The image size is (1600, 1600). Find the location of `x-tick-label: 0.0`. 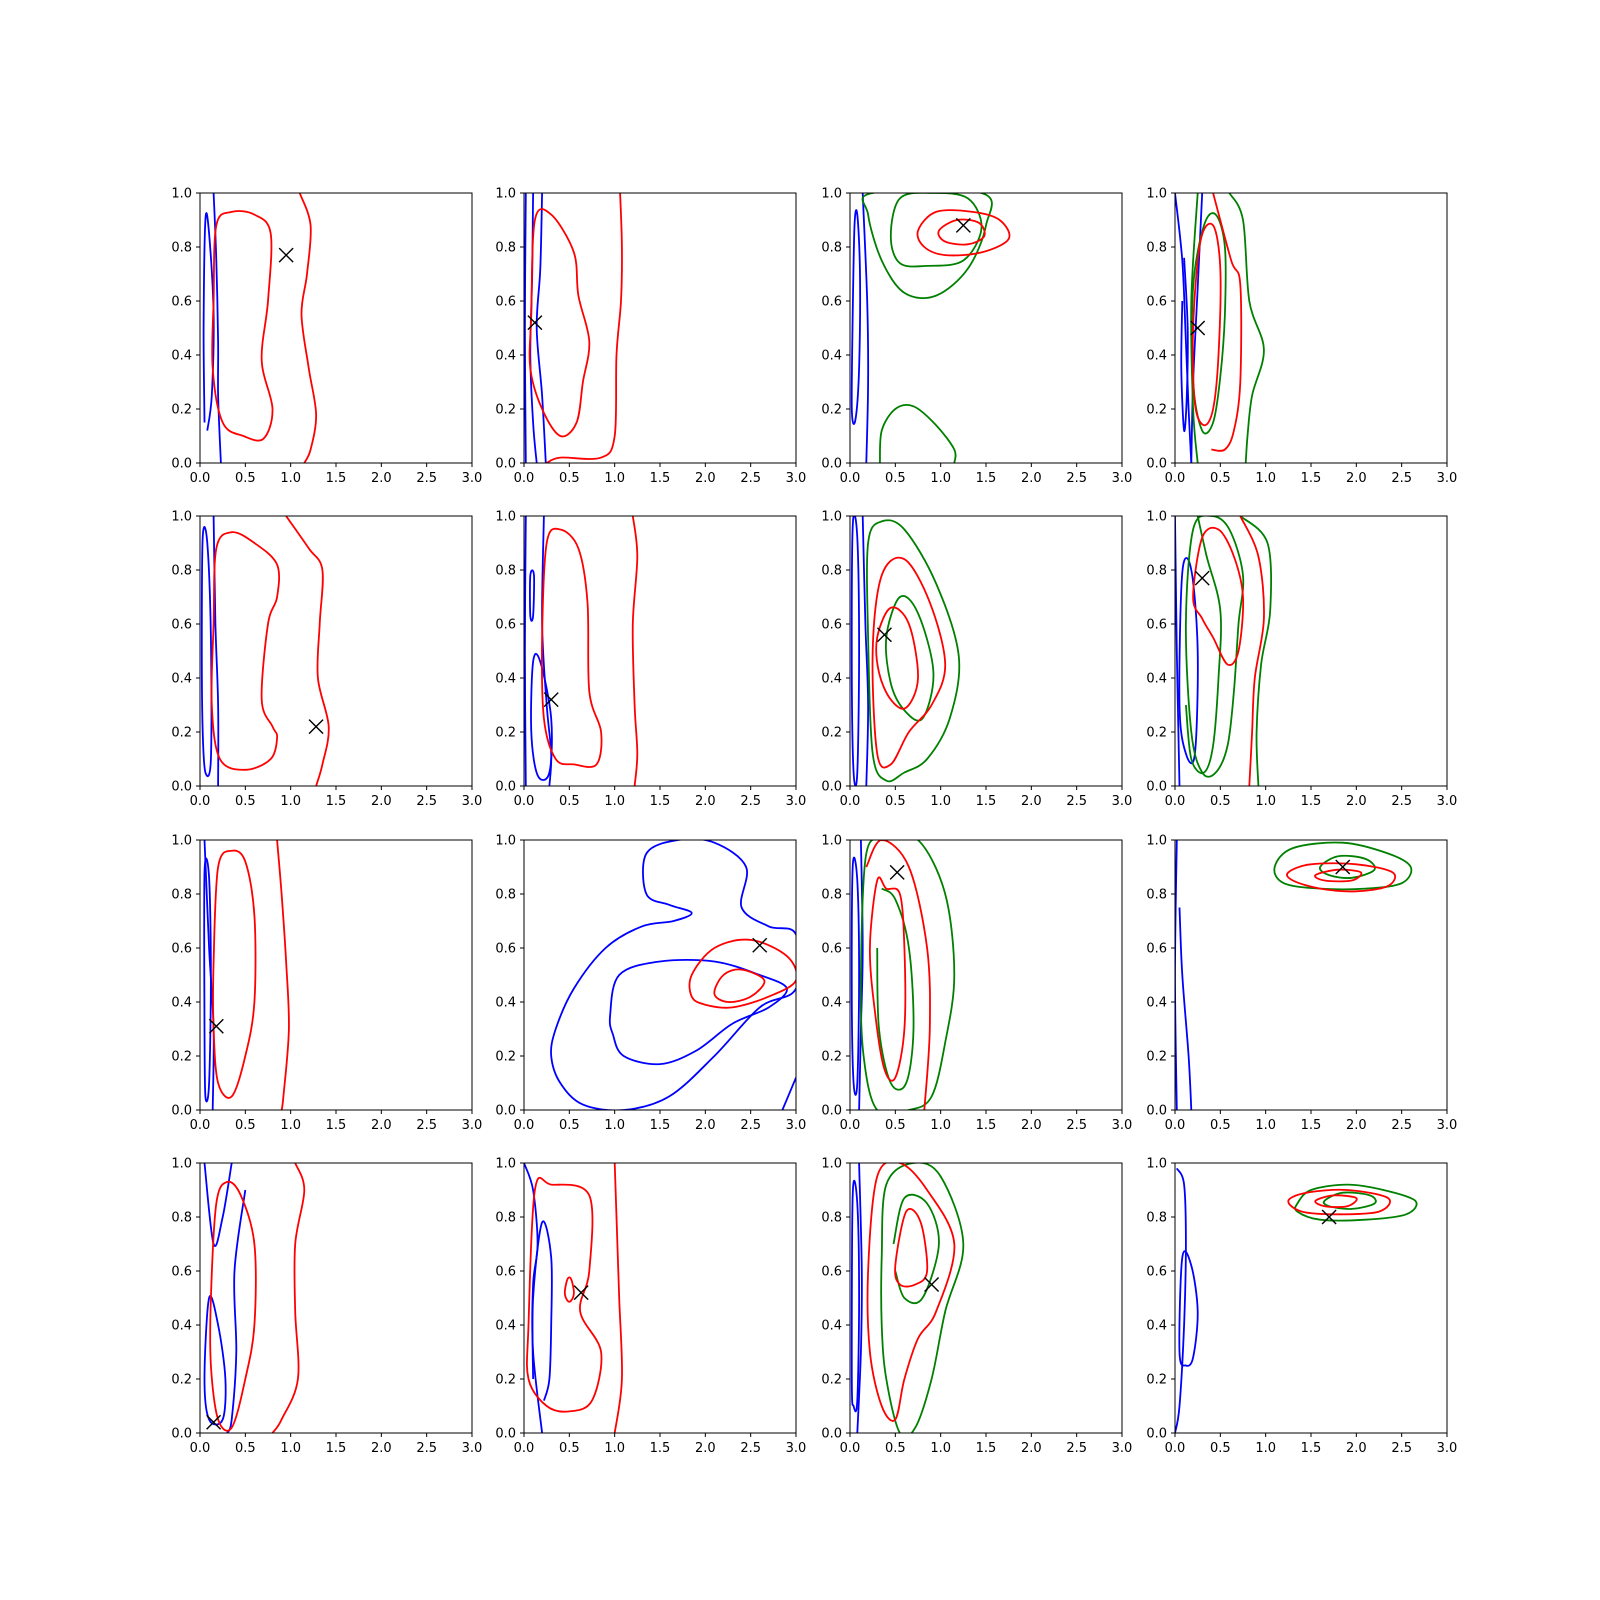

x-tick-label: 0.0 is located at coordinates (200, 1448).